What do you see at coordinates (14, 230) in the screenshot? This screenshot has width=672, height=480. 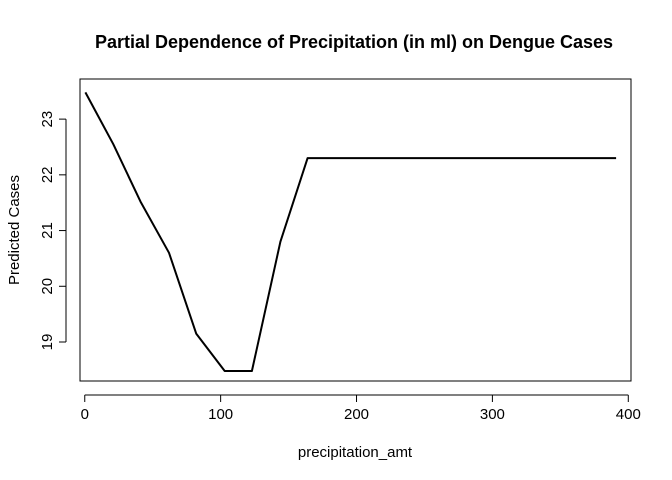 I see `y-axis-label: Predicted Cases` at bounding box center [14, 230].